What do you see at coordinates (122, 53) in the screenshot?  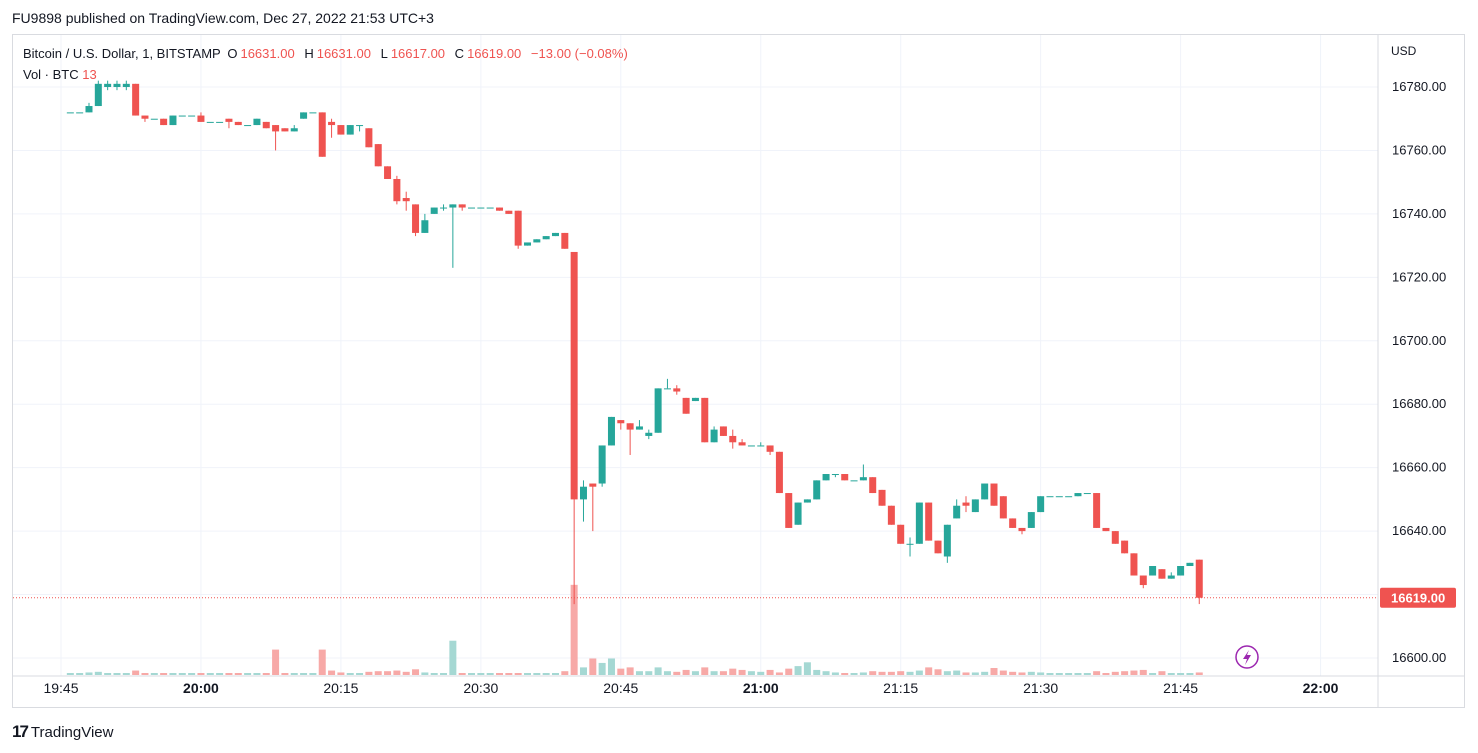 I see `symbol-name: Bitcoin / U.S. Dollar, 1, BITSTAMP` at bounding box center [122, 53].